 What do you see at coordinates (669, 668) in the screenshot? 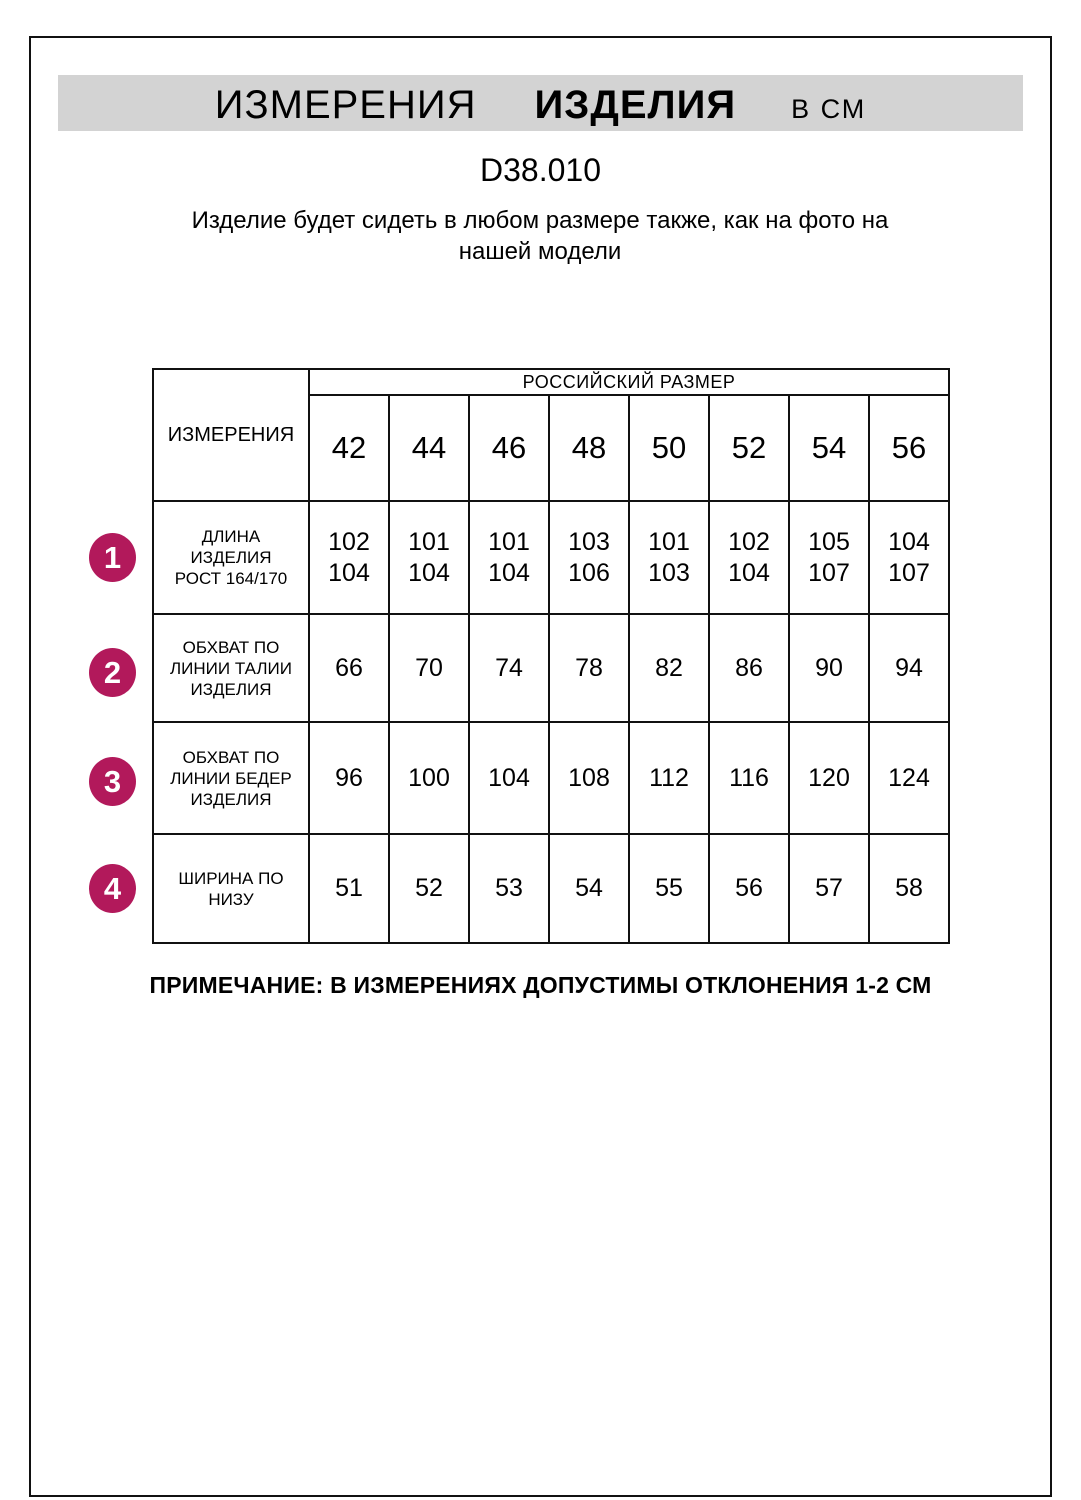
I see `value-cell: 82` at bounding box center [669, 668].